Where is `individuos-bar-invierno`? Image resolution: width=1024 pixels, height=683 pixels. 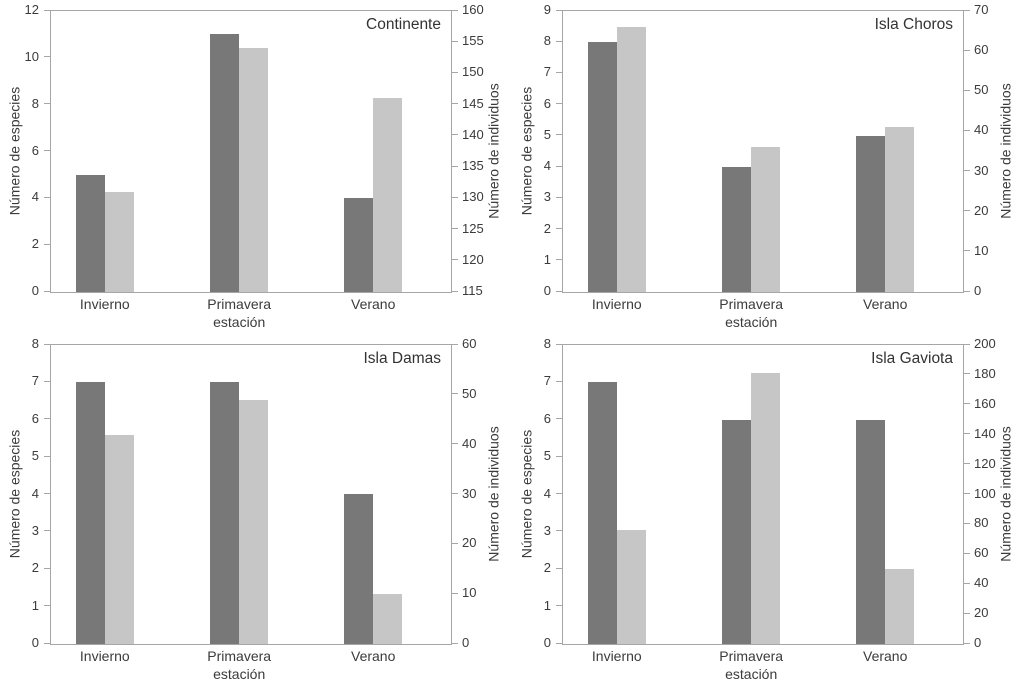
individuos-bar-invierno is located at coordinates (631, 587).